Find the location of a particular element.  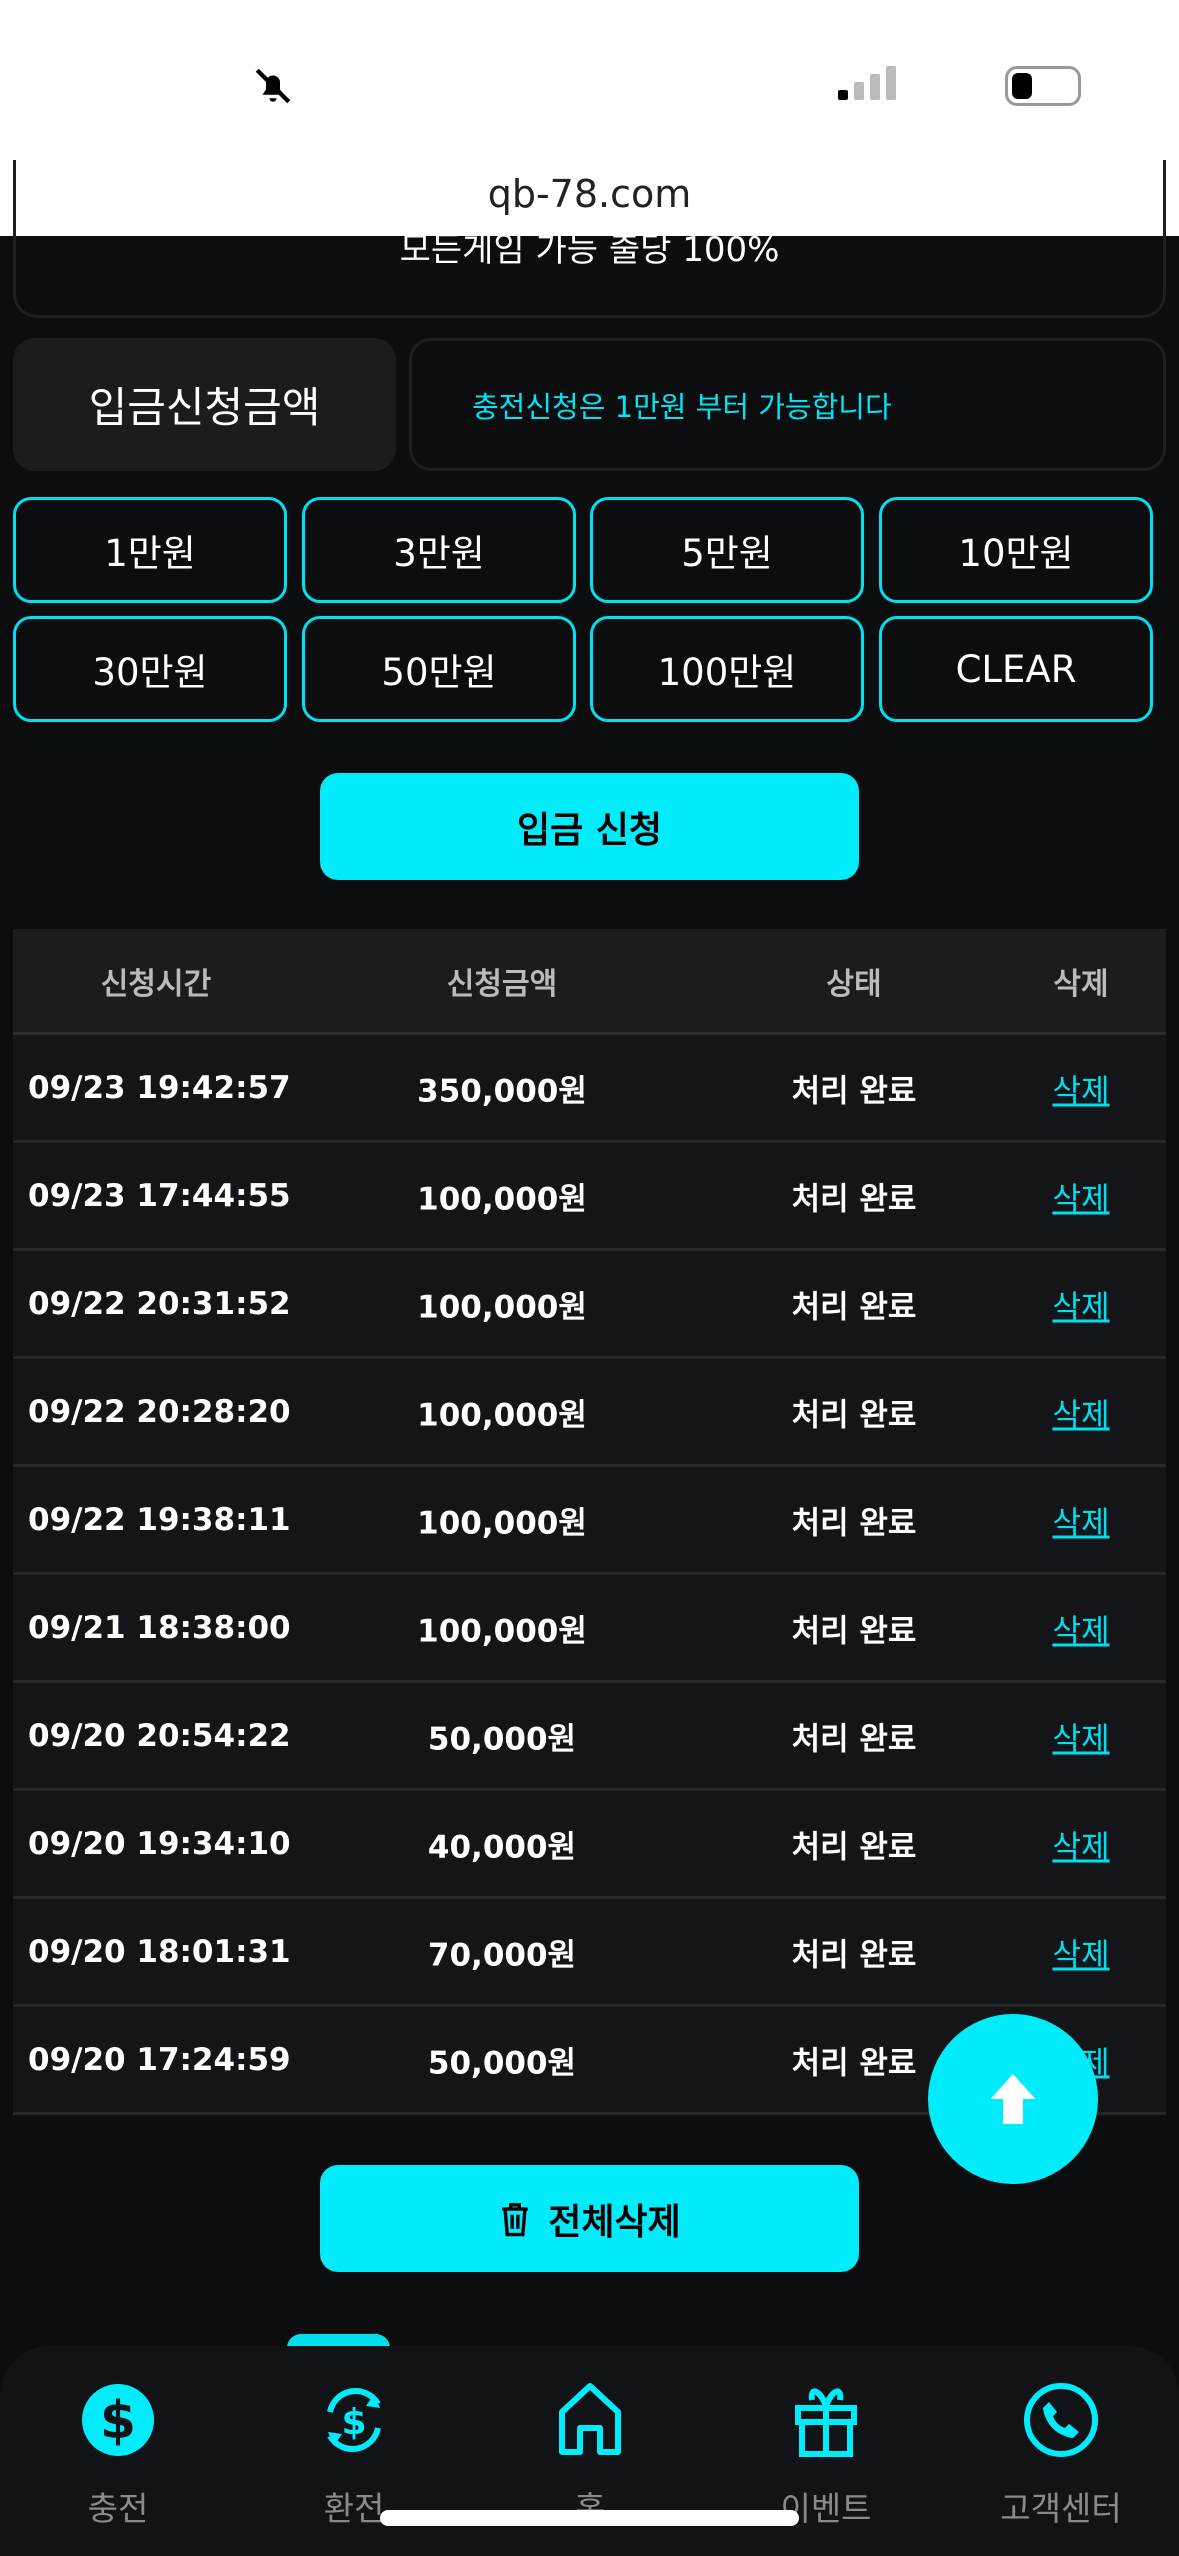

battery-icon is located at coordinates (1043, 86).